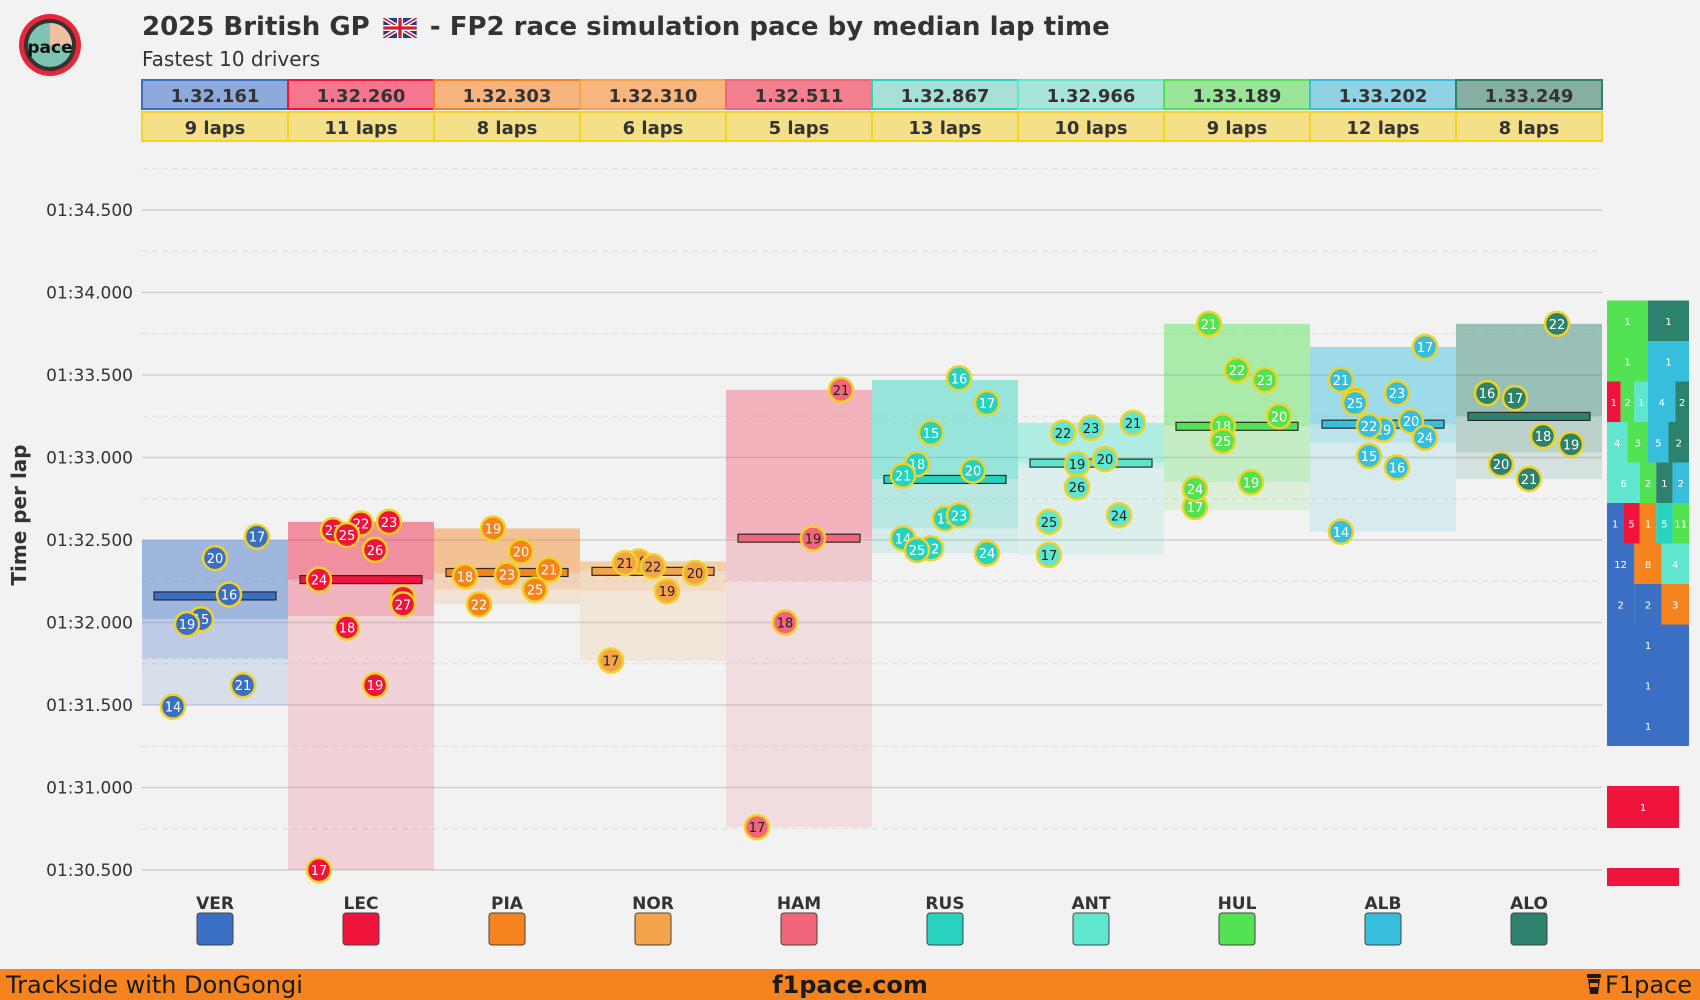 Image resolution: width=1700 pixels, height=1000 pixels. I want to click on laps-count-label: 9 laps, so click(215, 128).